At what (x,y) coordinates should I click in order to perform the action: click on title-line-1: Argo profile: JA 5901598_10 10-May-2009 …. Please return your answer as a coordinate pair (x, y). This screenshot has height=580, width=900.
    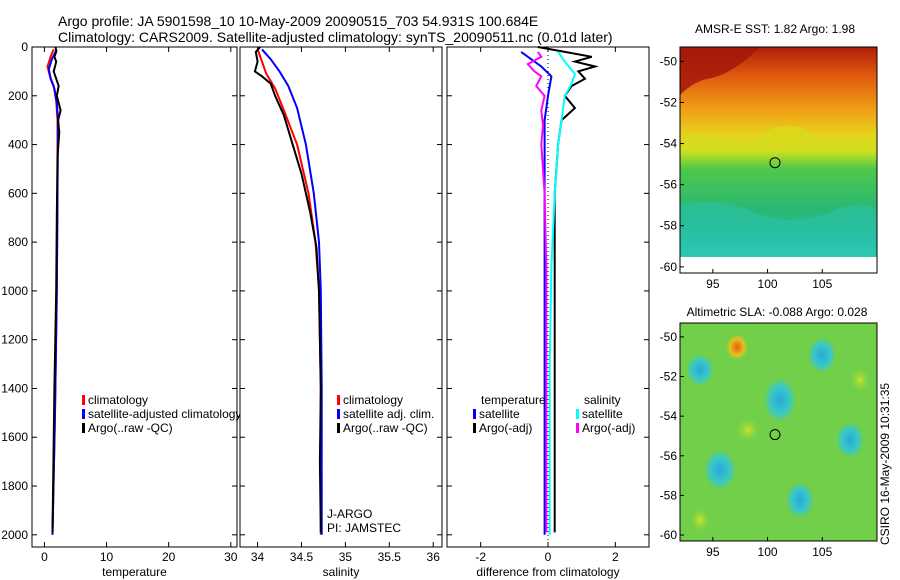
    Looking at the image, I should click on (298, 21).